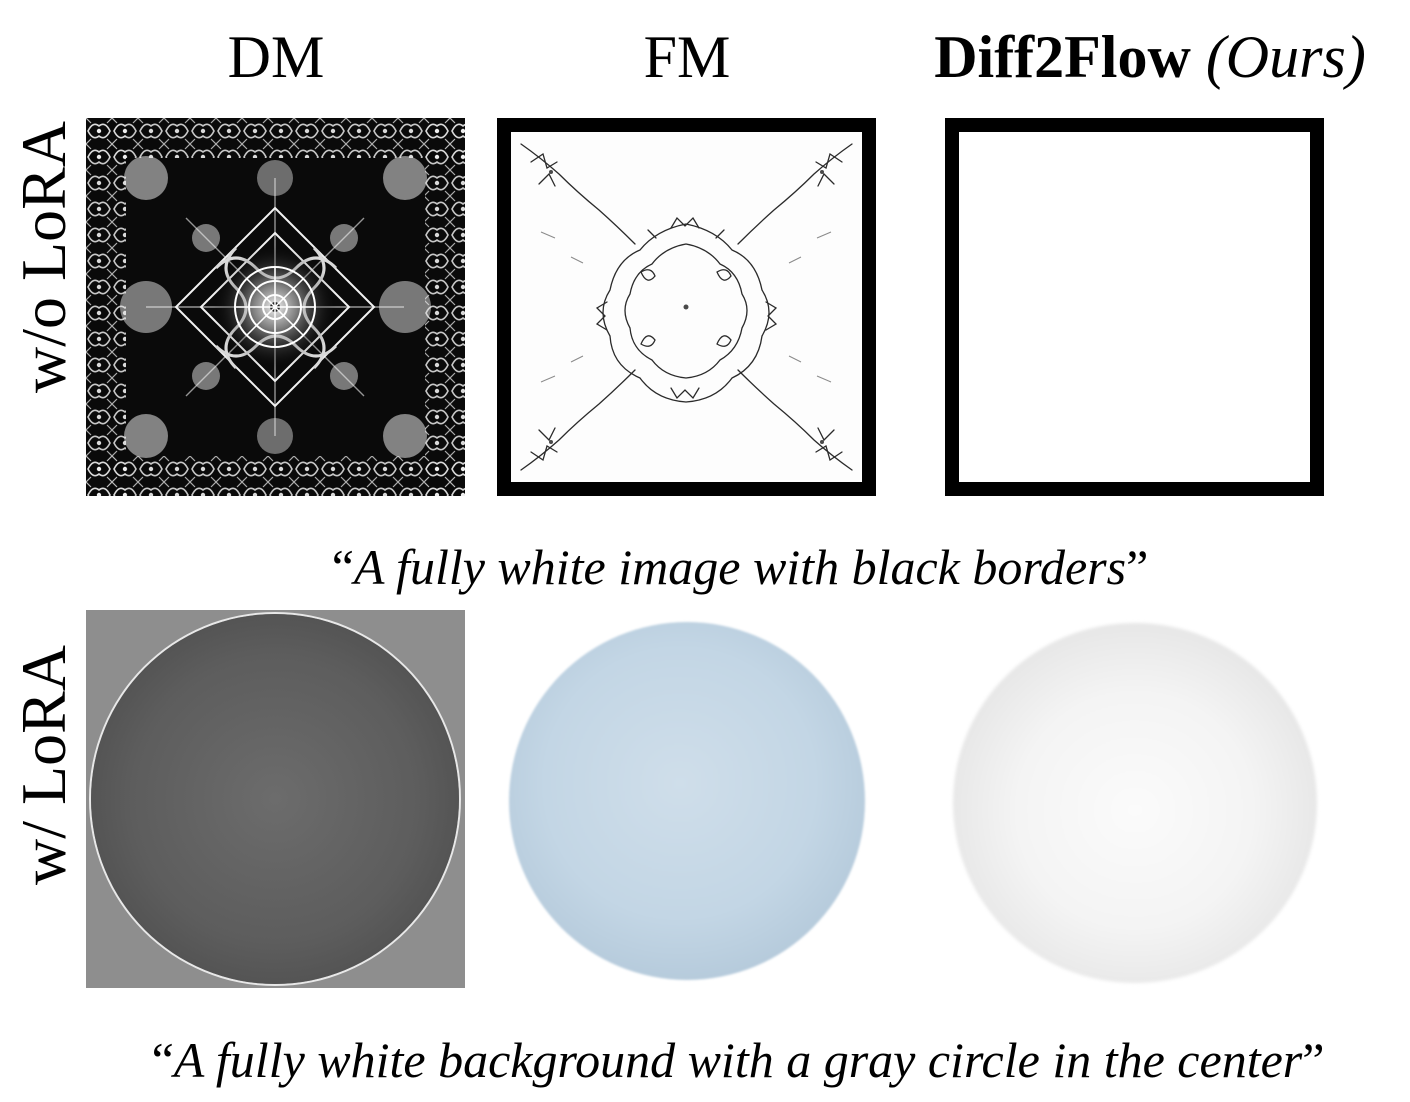 The height and width of the screenshot is (1102, 1410). I want to click on caption-row-1-close-quote: ”, so click(1137, 567).